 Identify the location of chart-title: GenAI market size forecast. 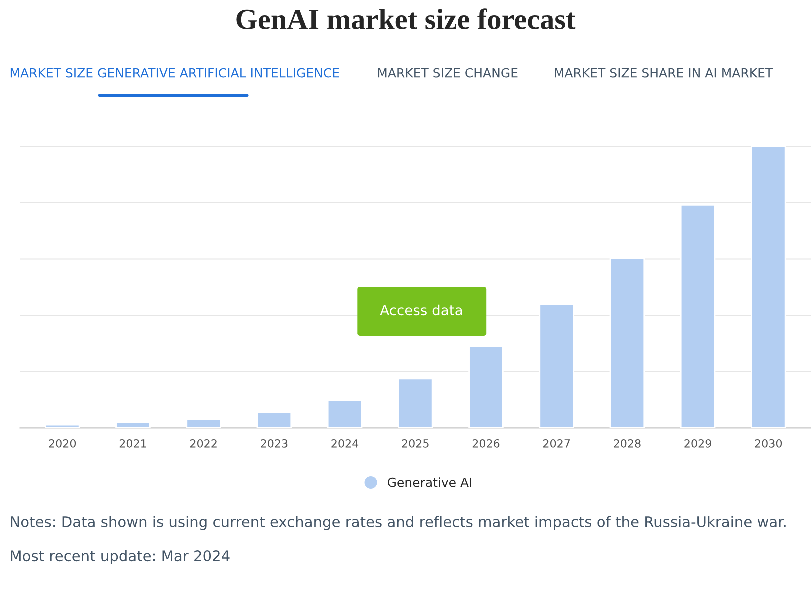
(406, 19).